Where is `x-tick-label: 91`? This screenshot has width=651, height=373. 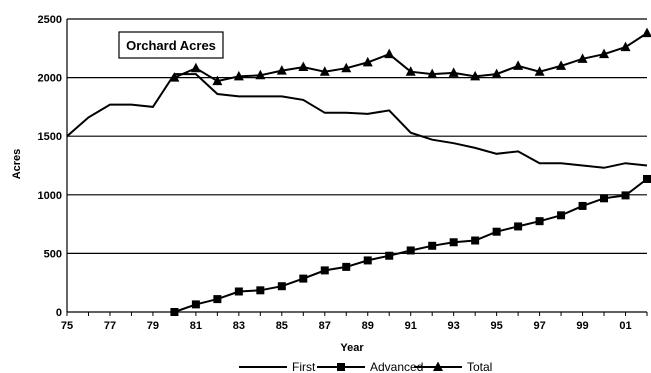 x-tick-label: 91 is located at coordinates (411, 326).